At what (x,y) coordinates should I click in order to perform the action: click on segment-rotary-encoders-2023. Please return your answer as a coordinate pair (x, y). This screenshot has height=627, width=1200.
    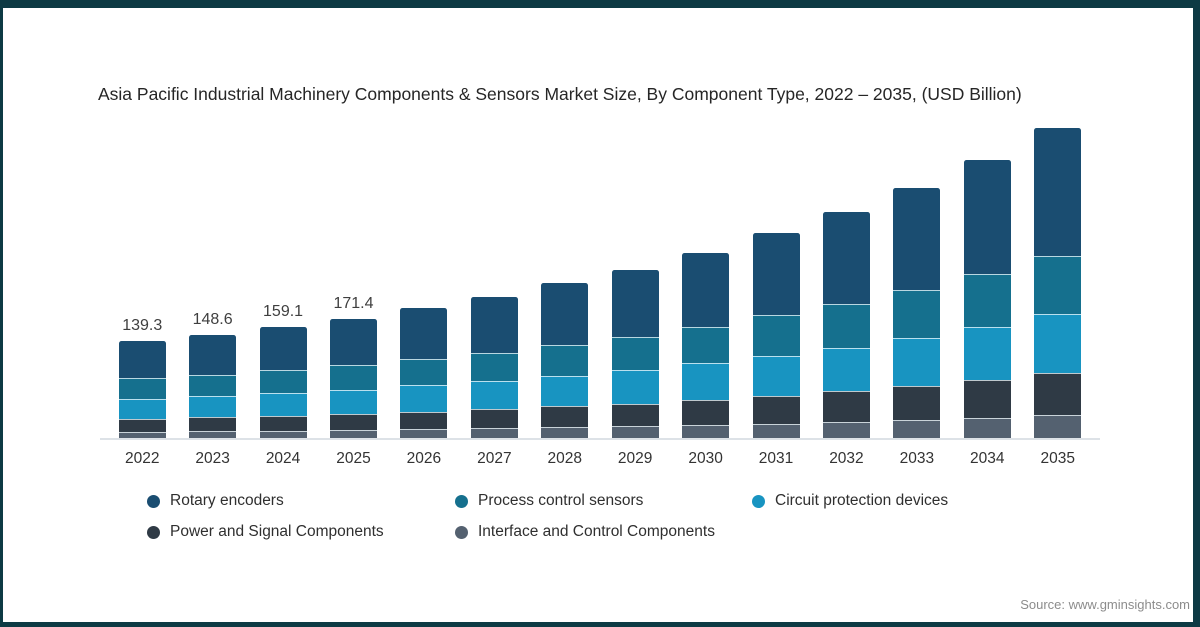
    Looking at the image, I should click on (213, 354).